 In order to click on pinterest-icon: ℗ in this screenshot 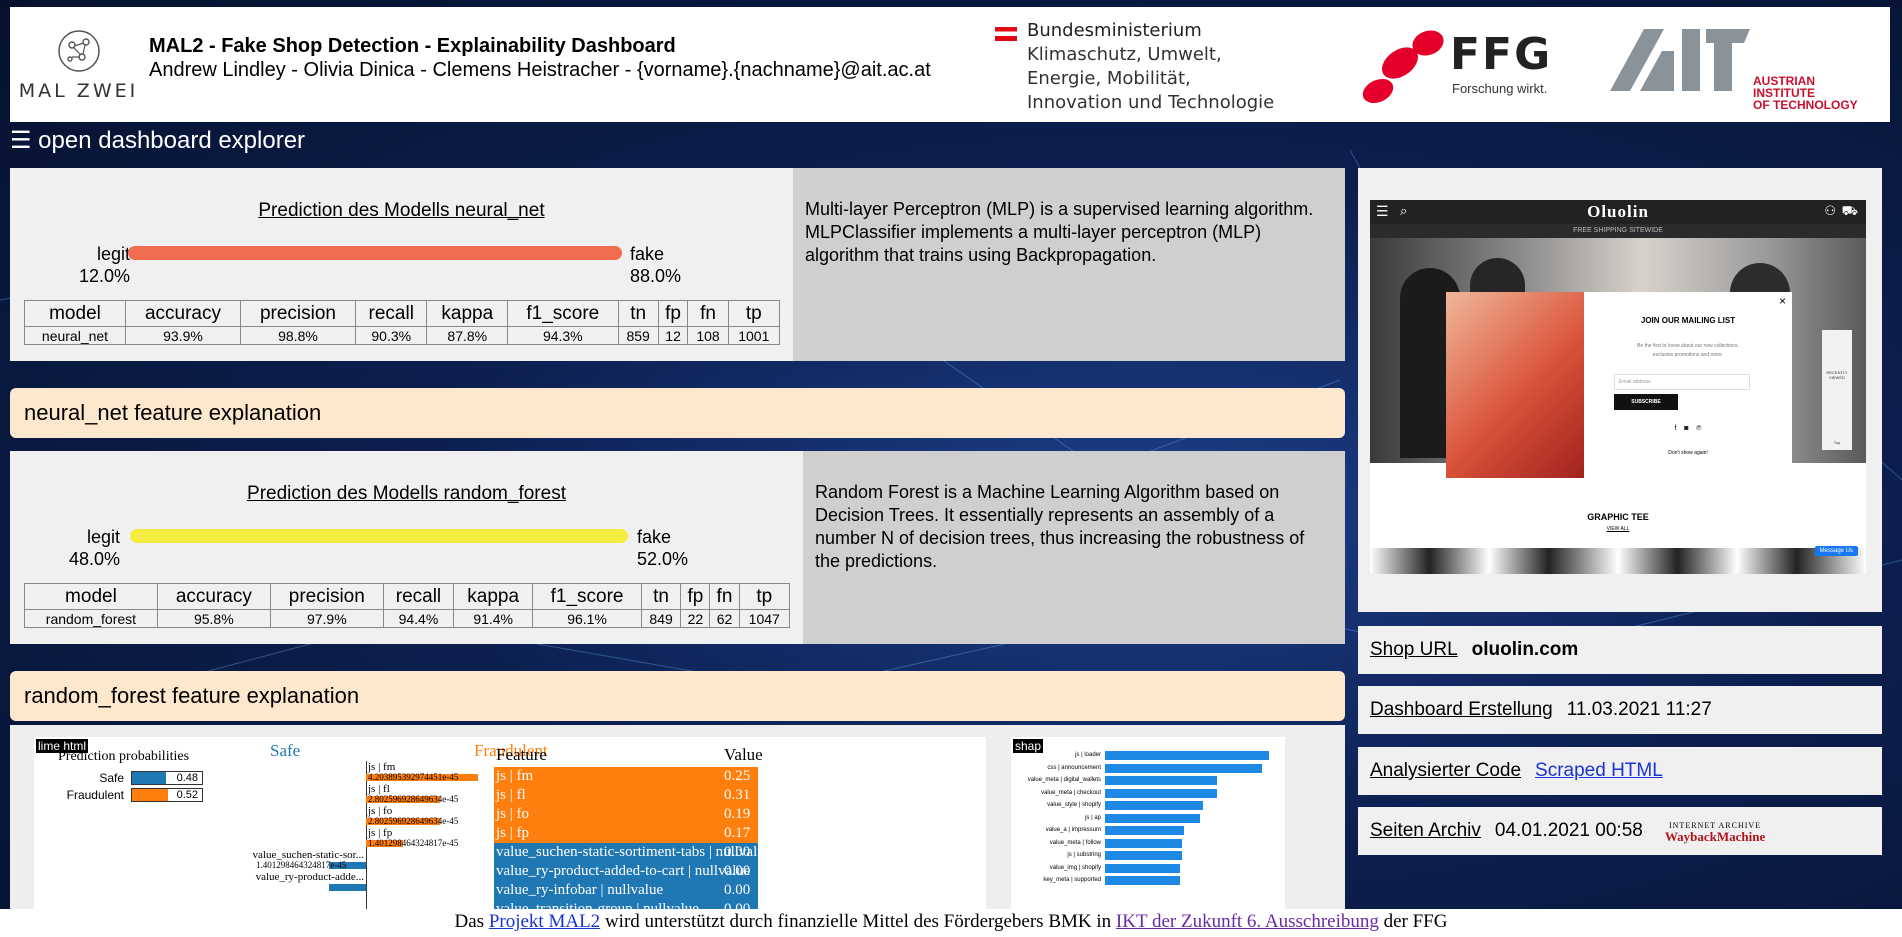, I will do `click(1699, 428)`.